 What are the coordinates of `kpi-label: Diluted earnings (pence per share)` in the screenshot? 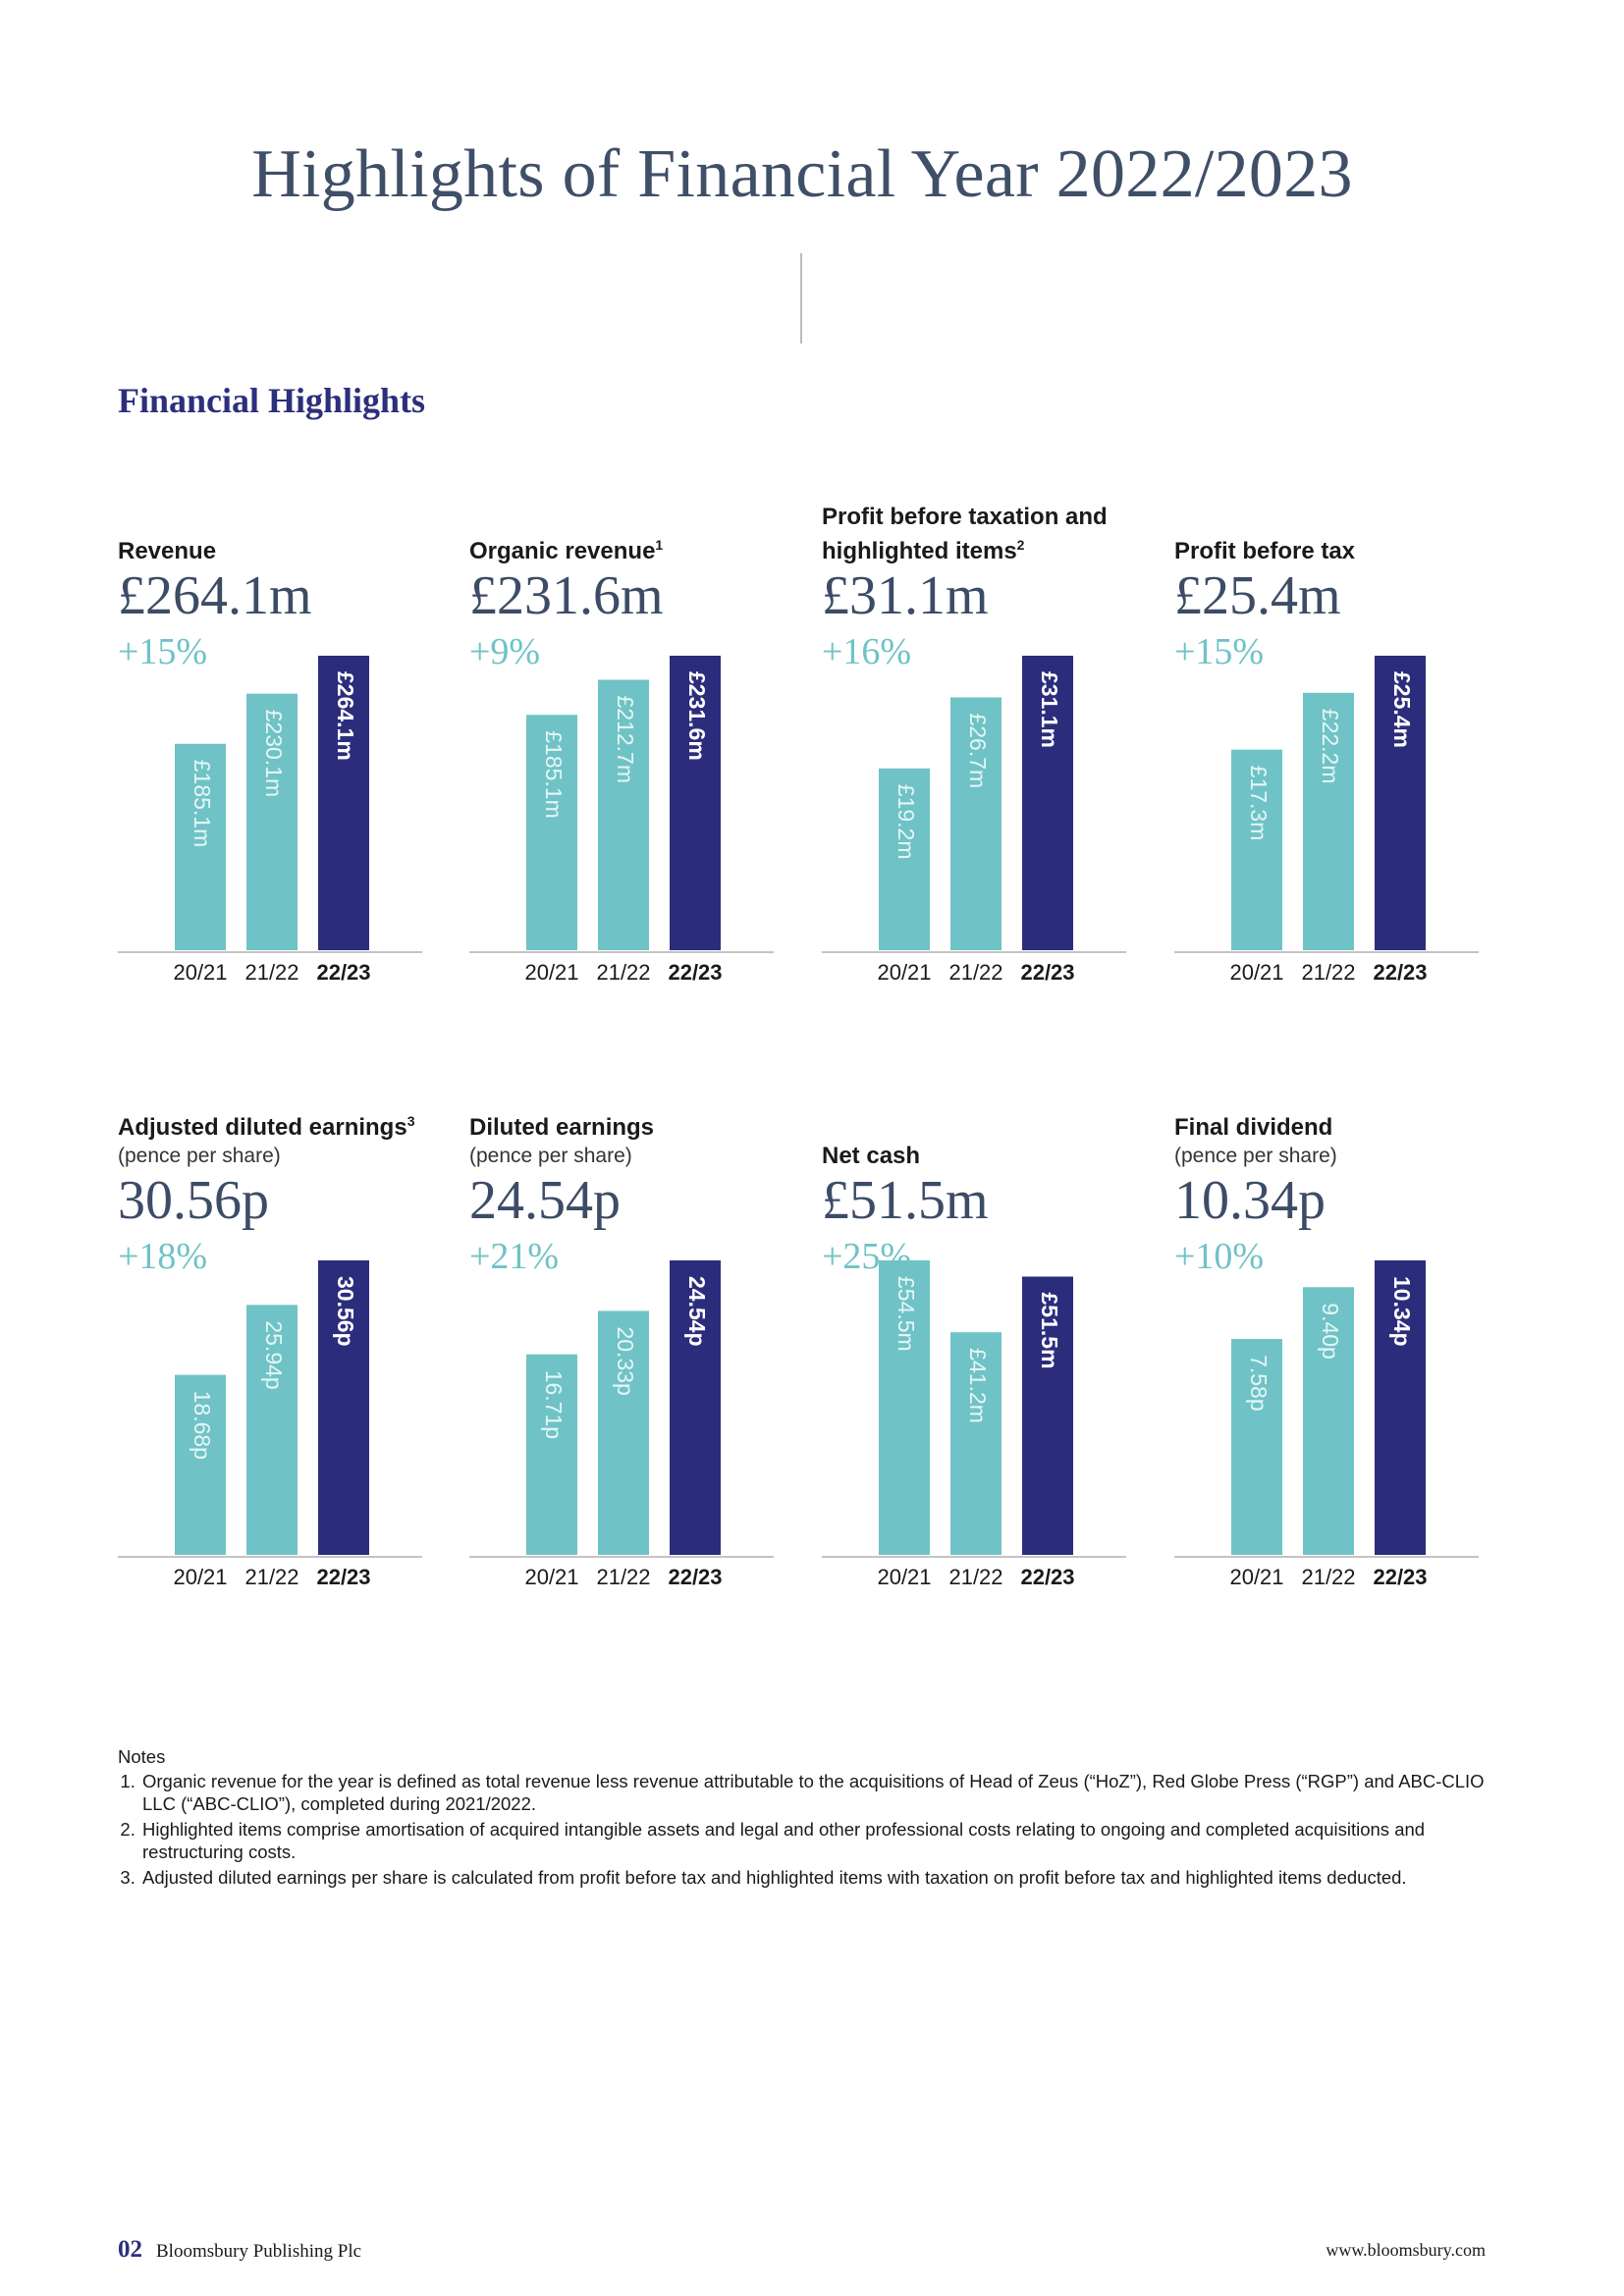 It's located at (561, 1141).